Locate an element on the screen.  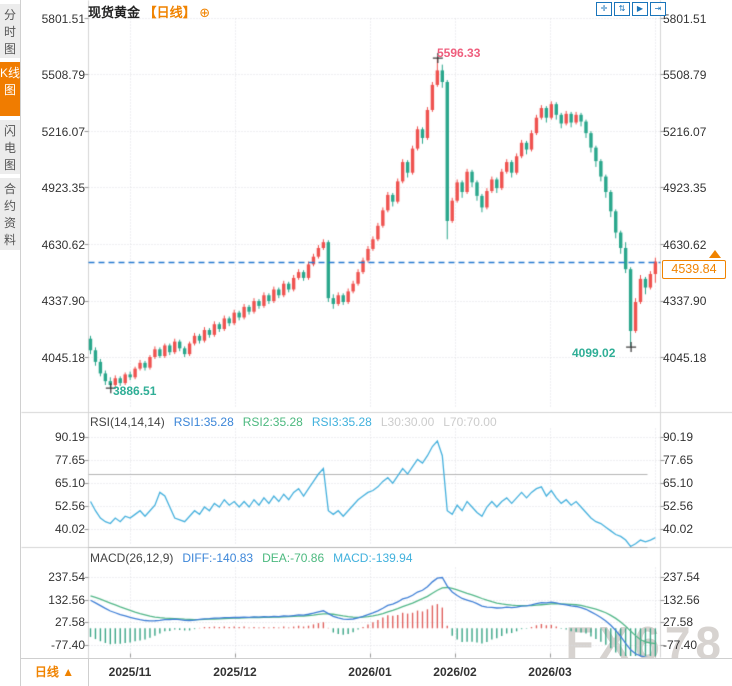
annotation-start-low: 3886.51 is located at coordinates (135, 391).